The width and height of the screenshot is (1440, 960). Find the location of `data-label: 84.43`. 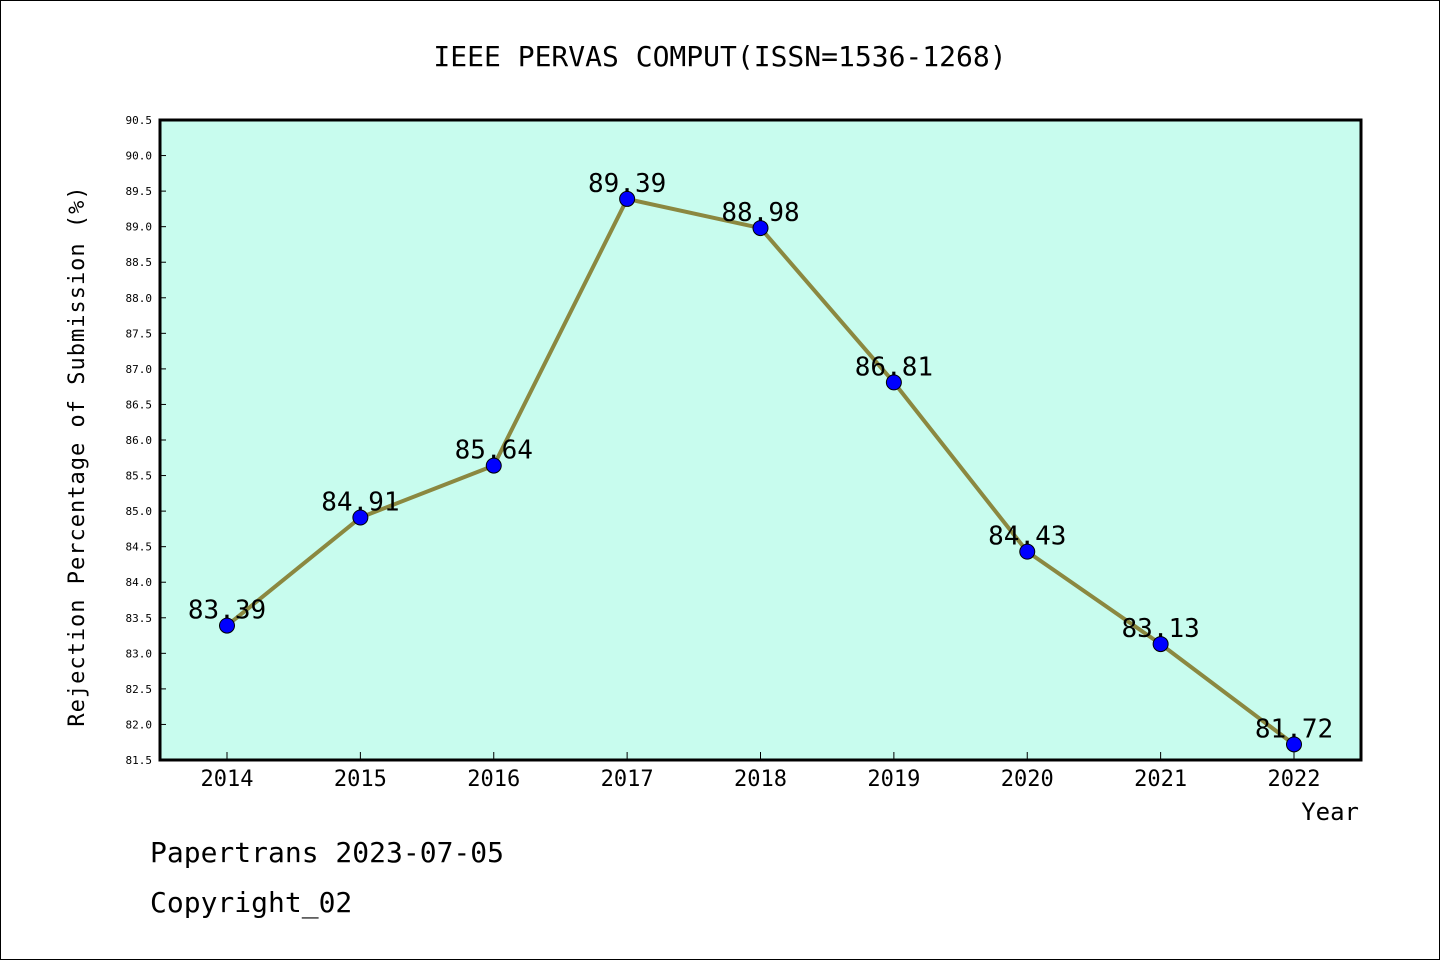

data-label: 84.43 is located at coordinates (1027, 537).